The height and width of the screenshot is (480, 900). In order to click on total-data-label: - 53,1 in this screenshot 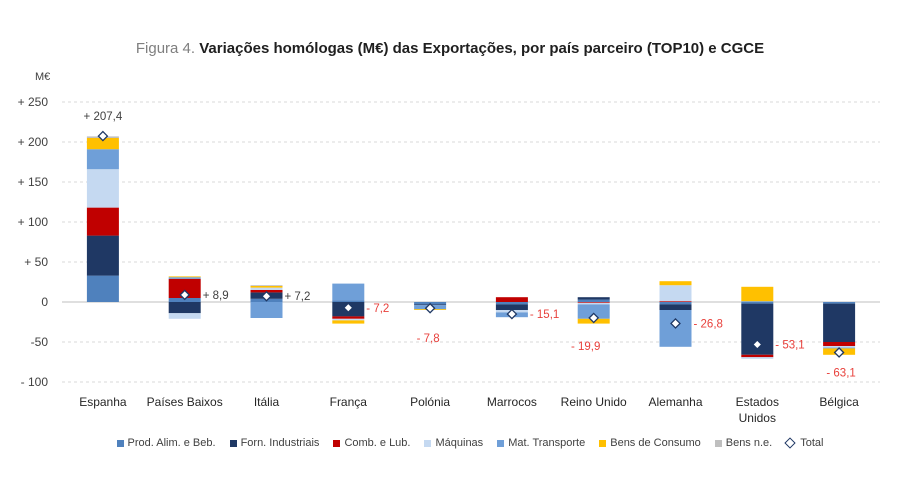, I will do `click(789, 345)`.